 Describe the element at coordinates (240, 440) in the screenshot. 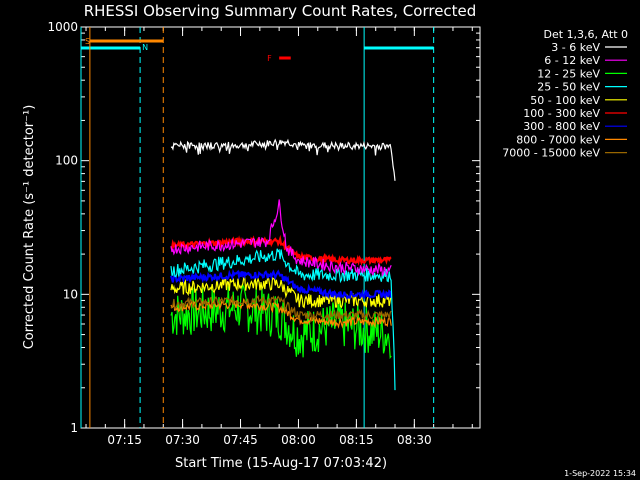

I see `x-tick-label: 07:45` at that location.